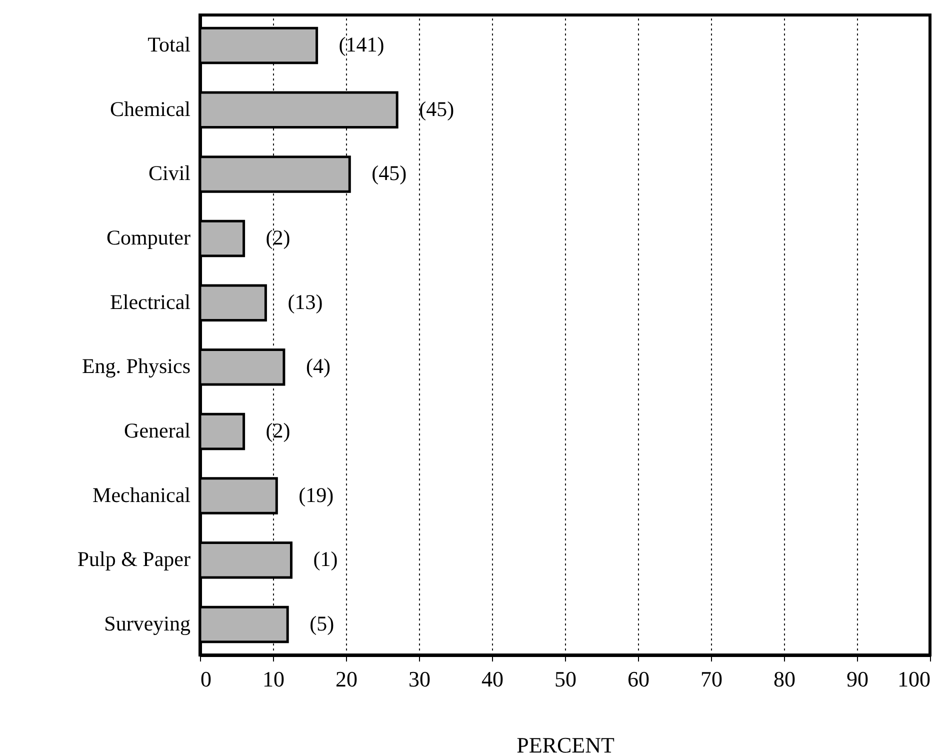 The image size is (948, 753). Describe the element at coordinates (785, 679) in the screenshot. I see `x-tick-label: 80` at that location.